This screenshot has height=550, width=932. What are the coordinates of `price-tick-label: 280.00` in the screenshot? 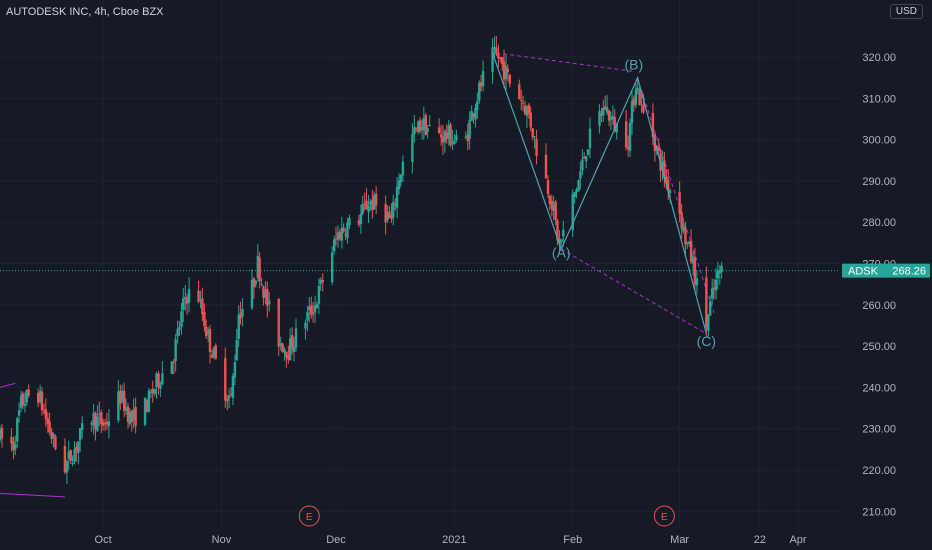 It's located at (879, 223).